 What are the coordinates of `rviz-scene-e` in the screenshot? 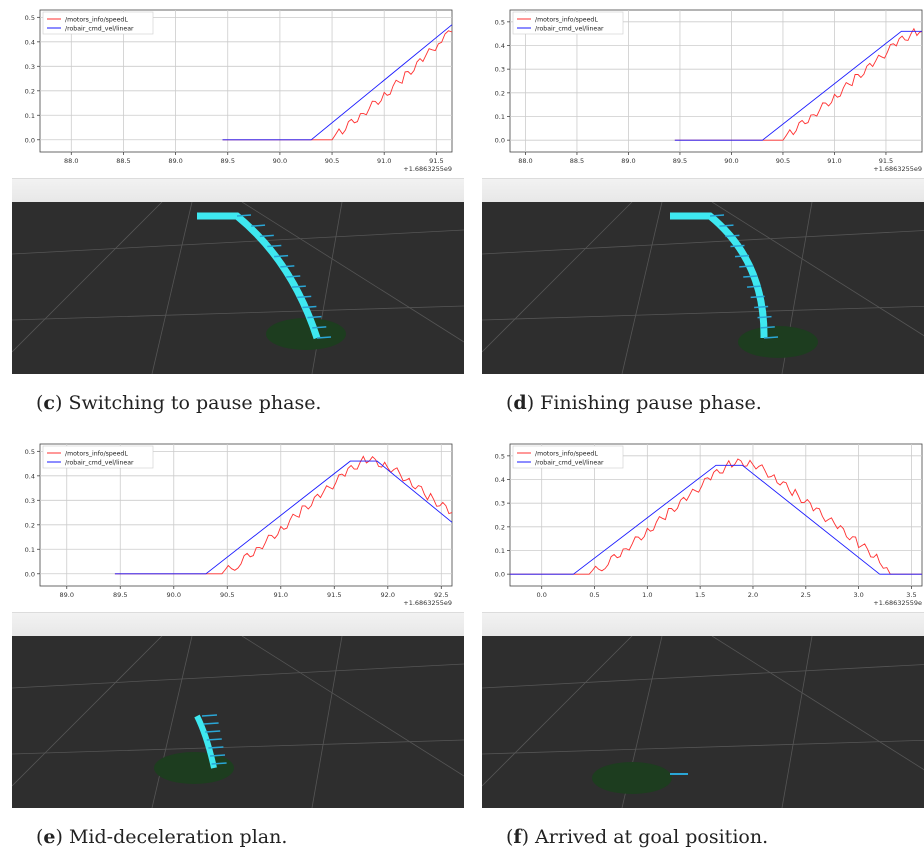 It's located at (238, 722).